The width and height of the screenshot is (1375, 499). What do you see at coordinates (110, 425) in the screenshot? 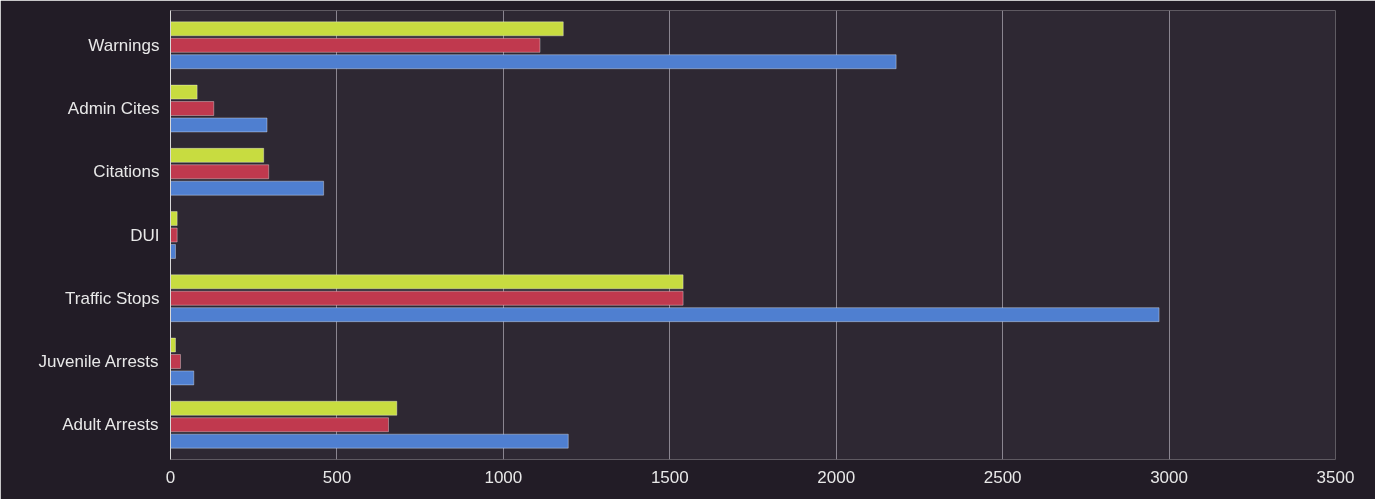
I see `y-tick-label: Adult Arrests` at bounding box center [110, 425].